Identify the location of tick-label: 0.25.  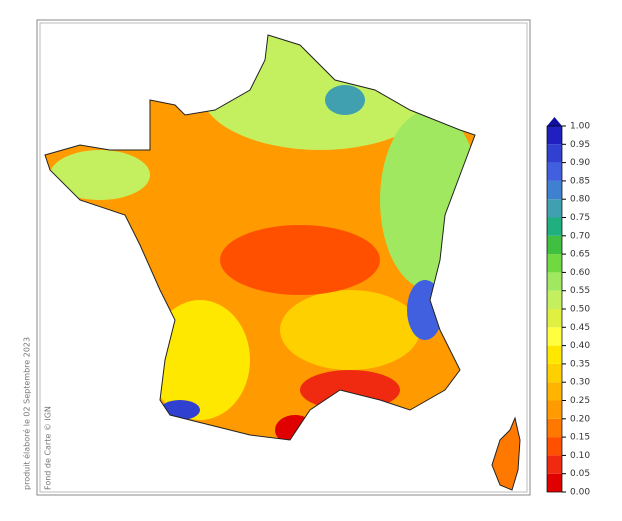
(580, 401).